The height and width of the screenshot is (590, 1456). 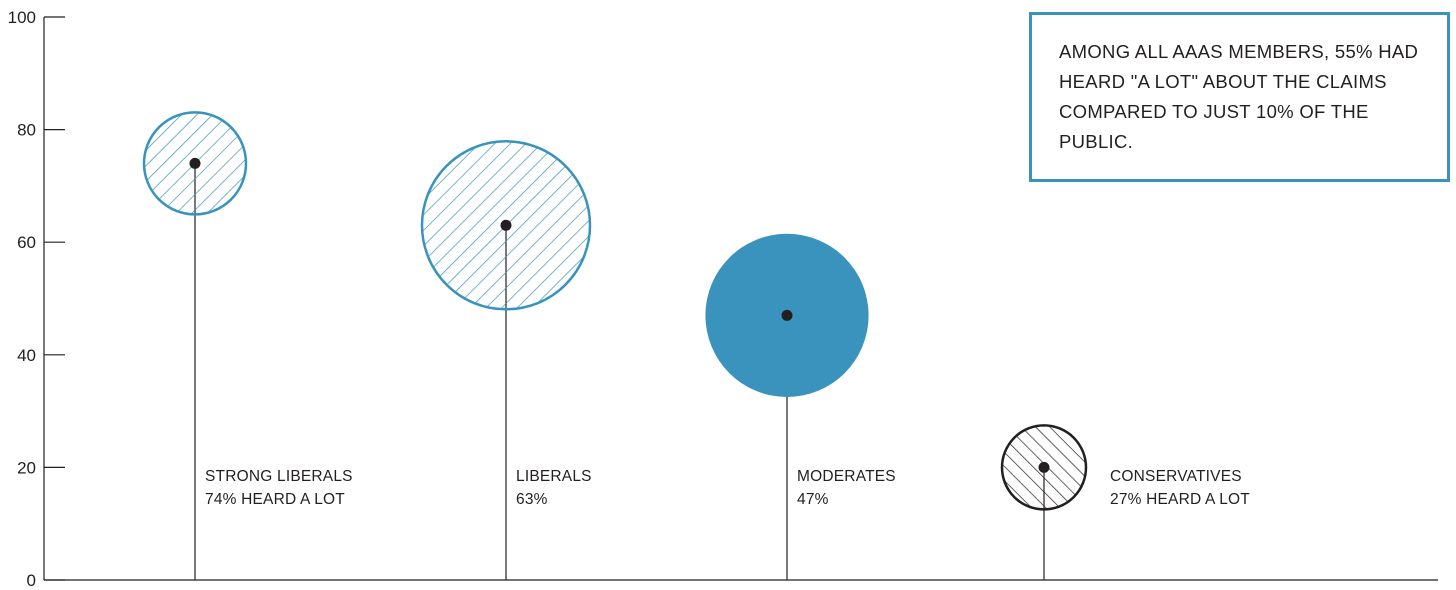 What do you see at coordinates (31, 580) in the screenshot?
I see `y-tick-label: 0` at bounding box center [31, 580].